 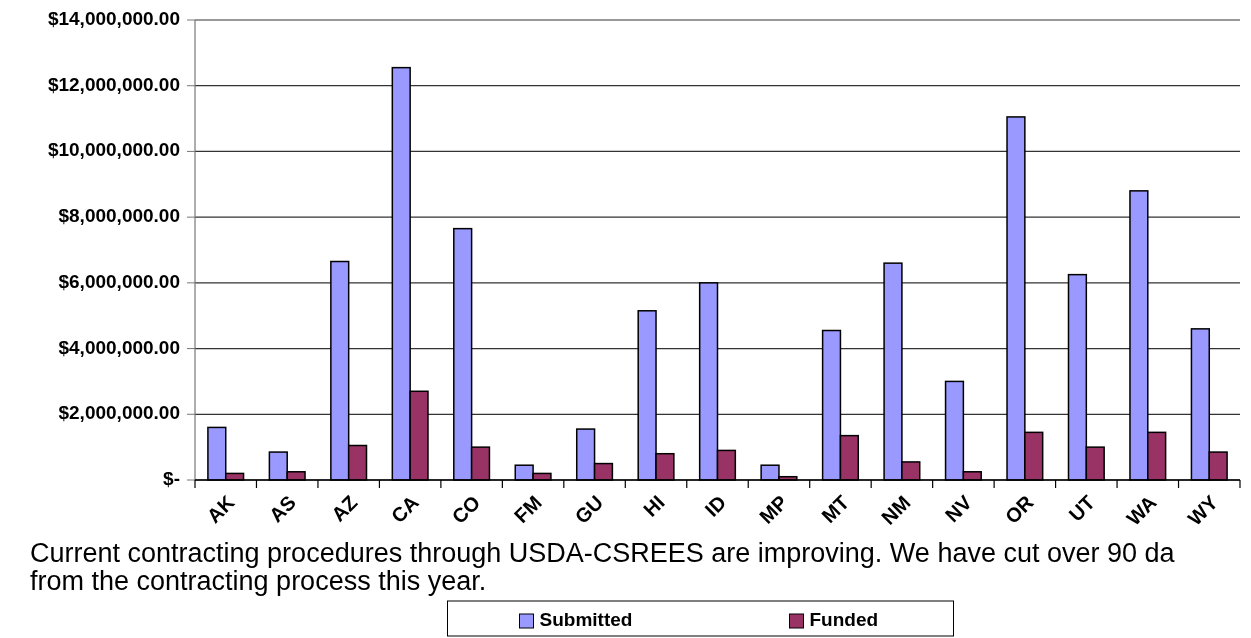 I want to click on x-tick-label: NV, so click(x=959, y=509).